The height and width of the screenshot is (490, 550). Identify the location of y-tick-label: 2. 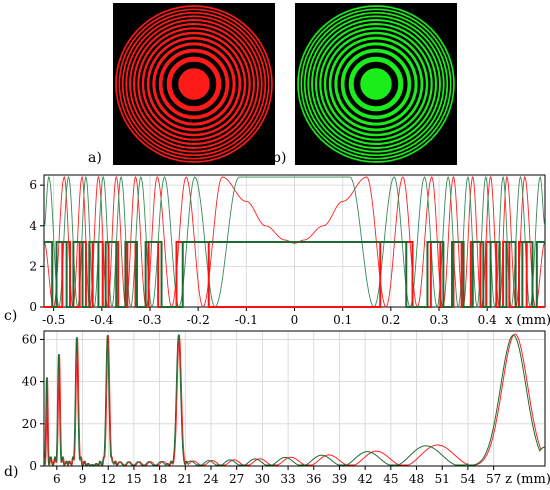
(33, 266).